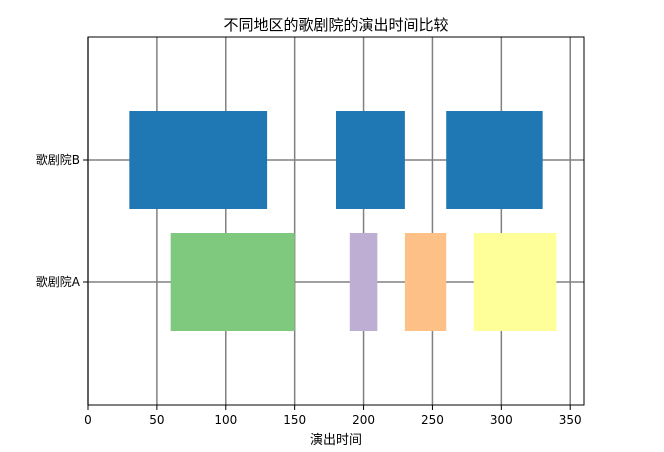 Image resolution: width=664 pixels, height=452 pixels. What do you see at coordinates (294, 420) in the screenshot?
I see `x-tick-label: 150` at bounding box center [294, 420].